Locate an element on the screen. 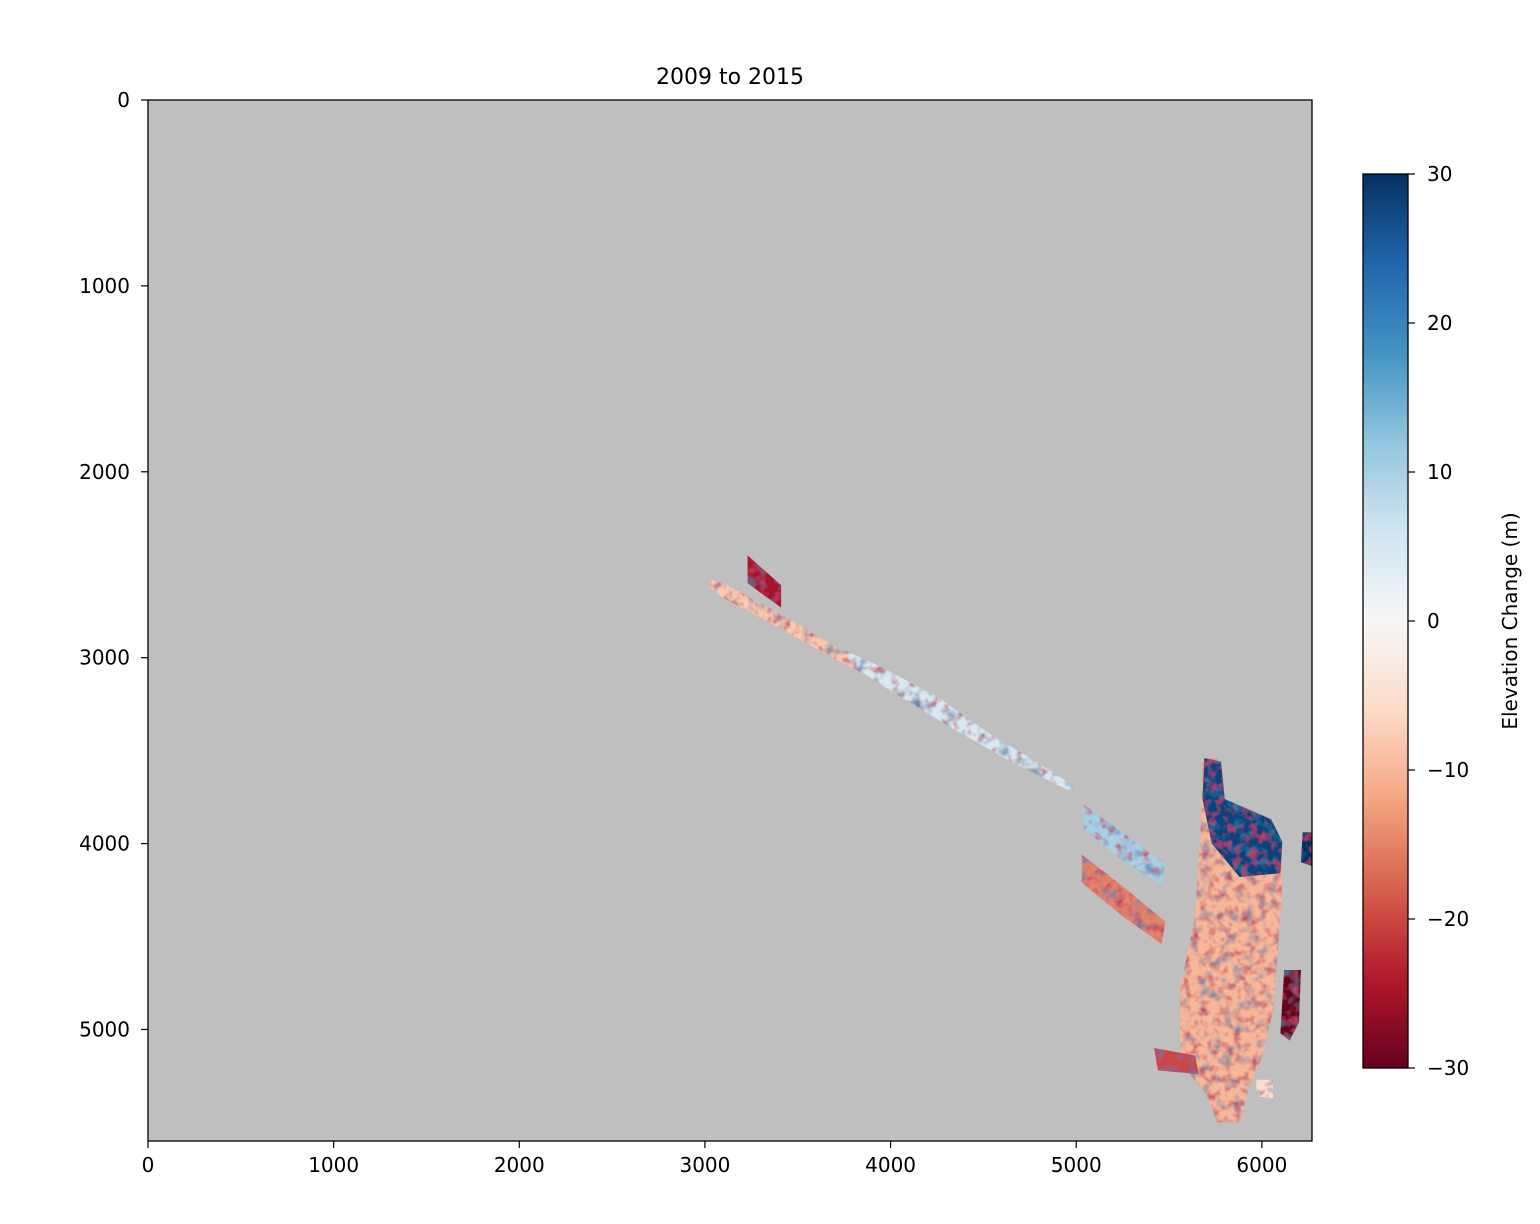 The height and width of the screenshot is (1224, 1540). y-tick-label: 3000 is located at coordinates (104, 658).